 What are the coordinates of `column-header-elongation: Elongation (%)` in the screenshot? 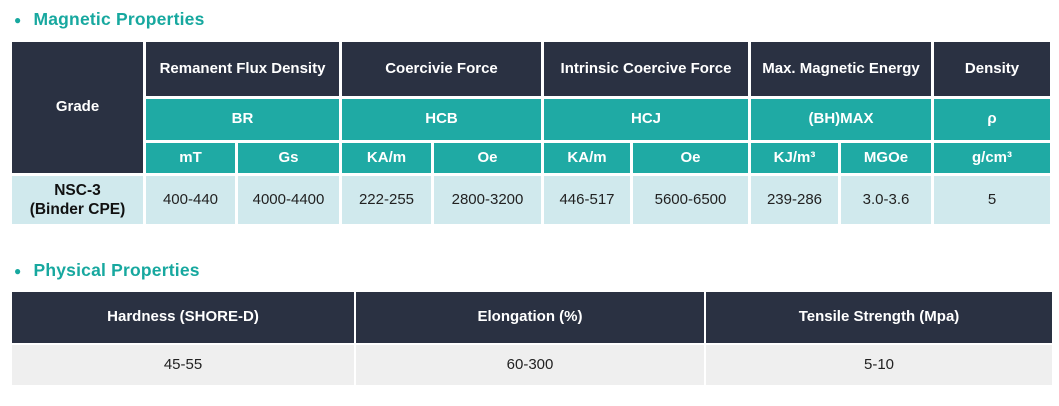 It's located at (530, 317).